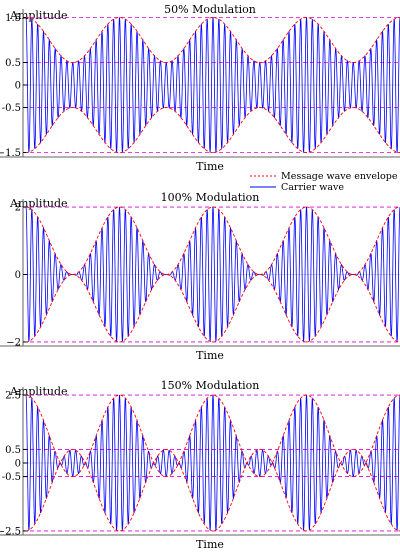 The image size is (400, 553). Describe the element at coordinates (13, 18) in the screenshot. I see `y-tick-label: 1.5` at that location.